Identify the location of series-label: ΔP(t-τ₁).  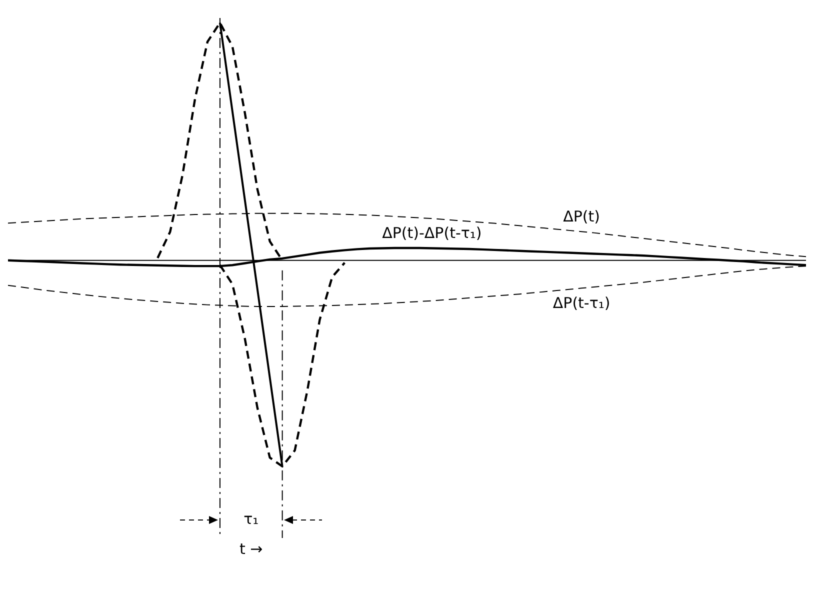
(581, 303).